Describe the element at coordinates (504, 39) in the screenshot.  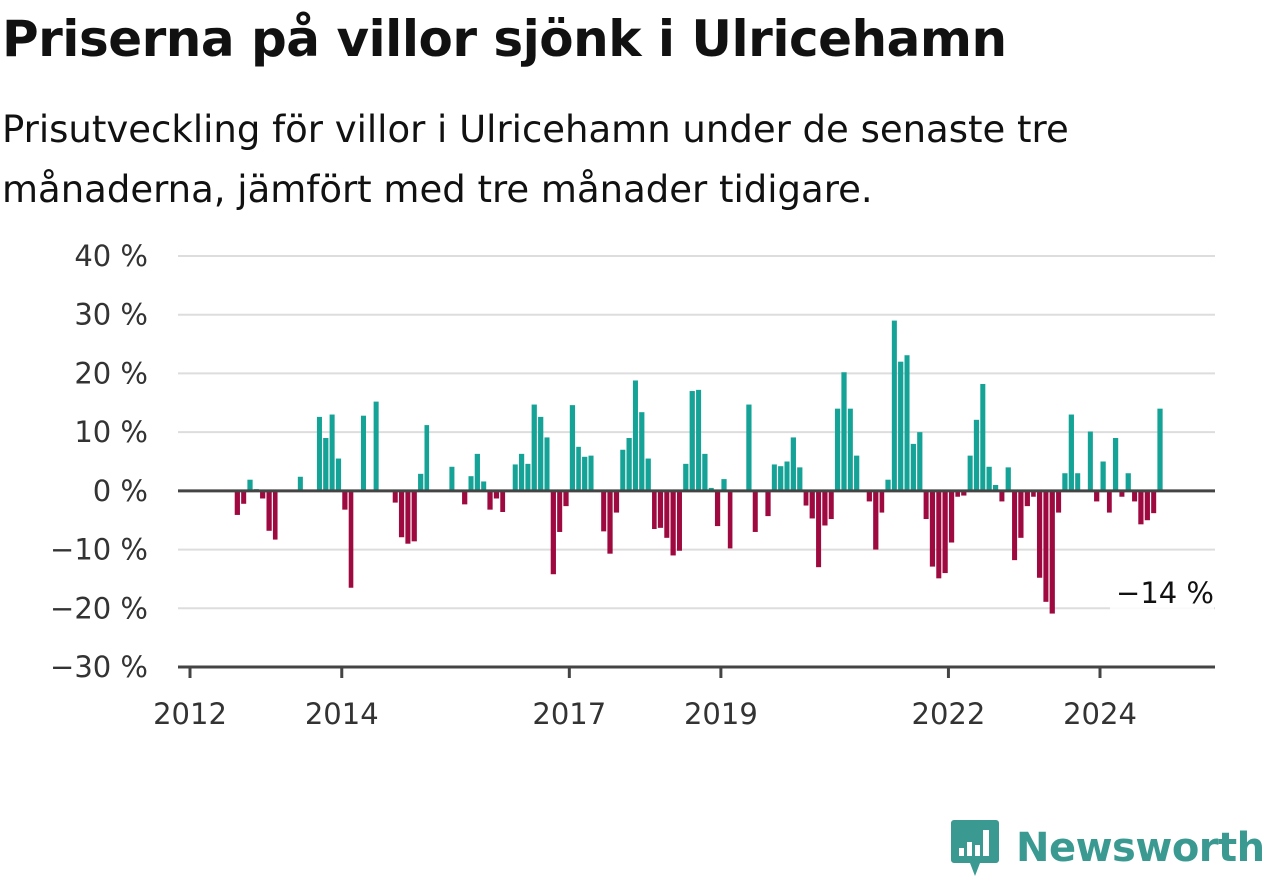
I see `chart-title: Priserna på villor sjönk i Ulricehamn` at that location.